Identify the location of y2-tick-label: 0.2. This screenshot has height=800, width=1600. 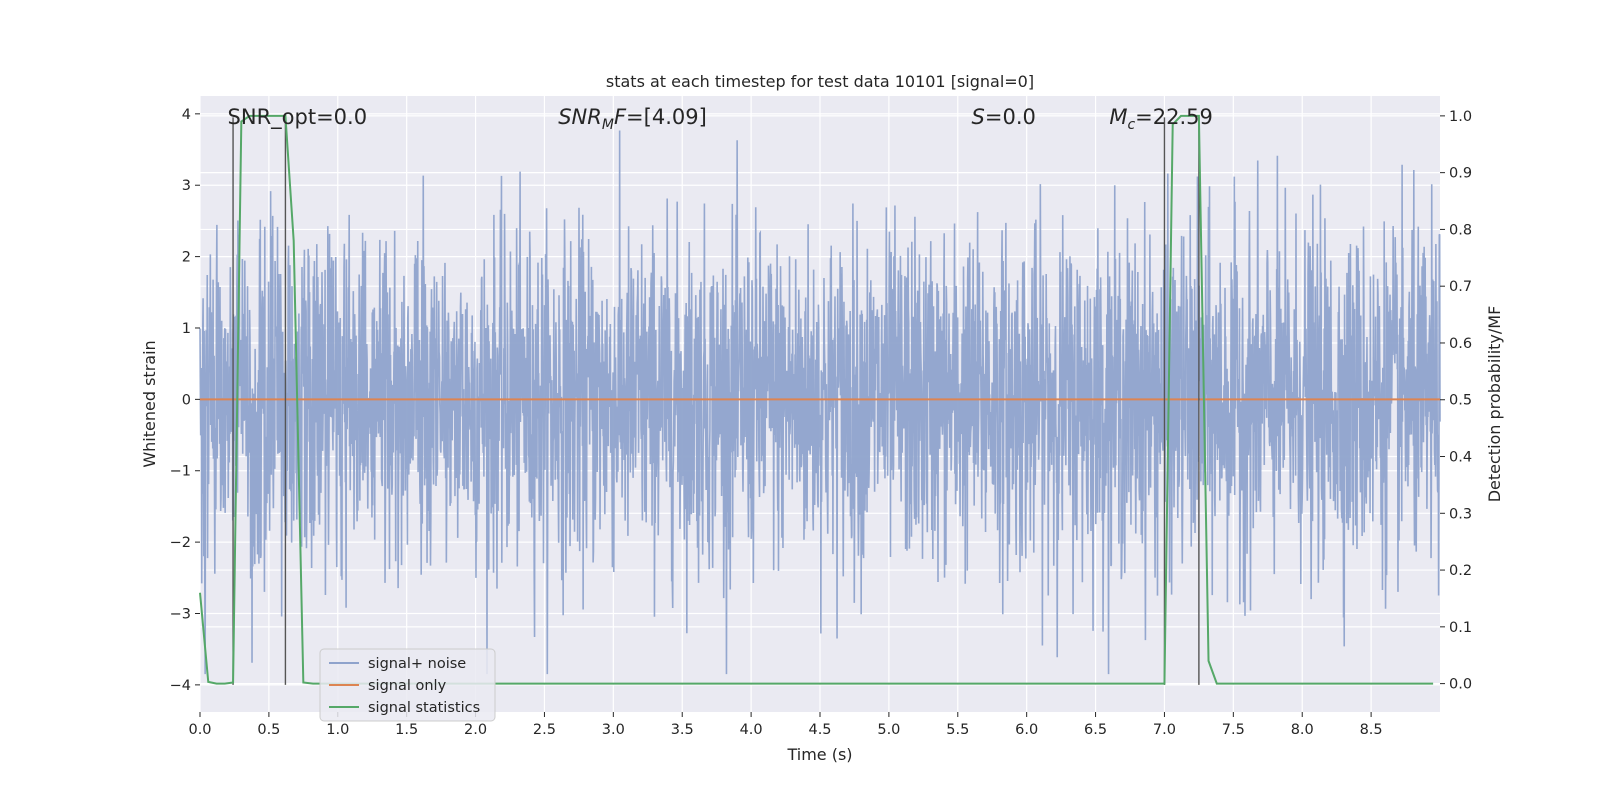
(1460, 571).